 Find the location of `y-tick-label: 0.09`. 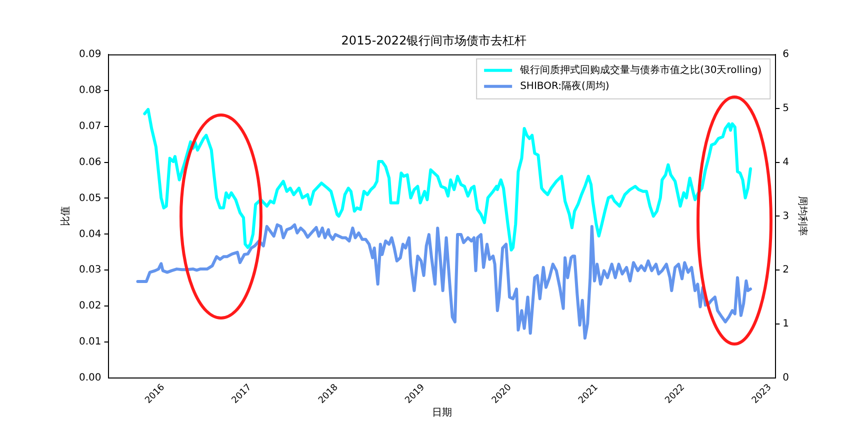

y-tick-label: 0.09 is located at coordinates (90, 54).